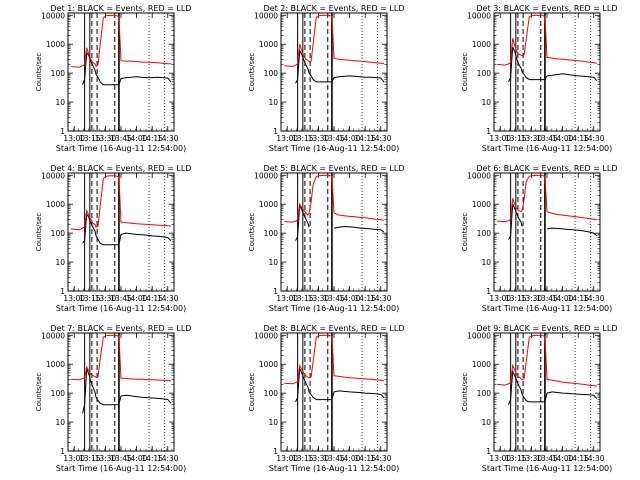  What do you see at coordinates (121, 8) in the screenshot?
I see `panel-title: Det 1: BLACK = Events, RED = LLD` at bounding box center [121, 8].